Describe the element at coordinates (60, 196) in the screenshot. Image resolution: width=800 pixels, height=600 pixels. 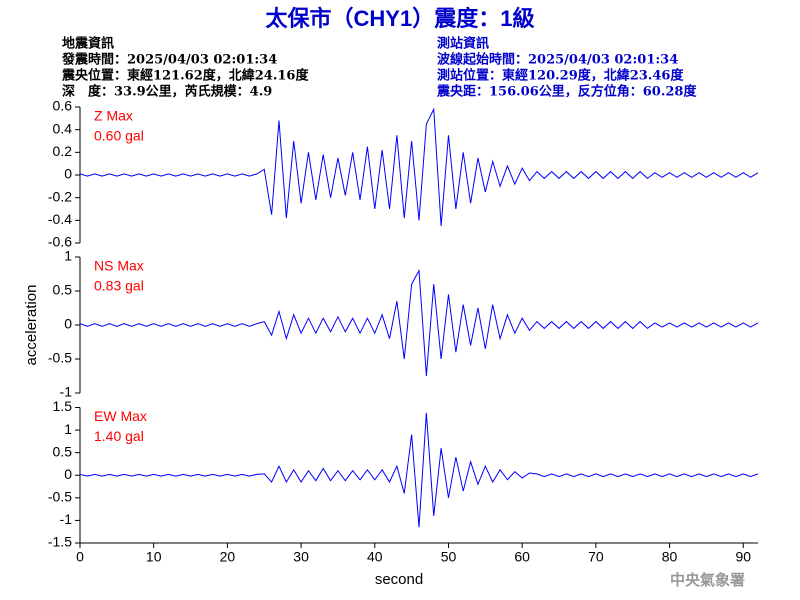
I see `y-tick-label: -0.2` at that location.